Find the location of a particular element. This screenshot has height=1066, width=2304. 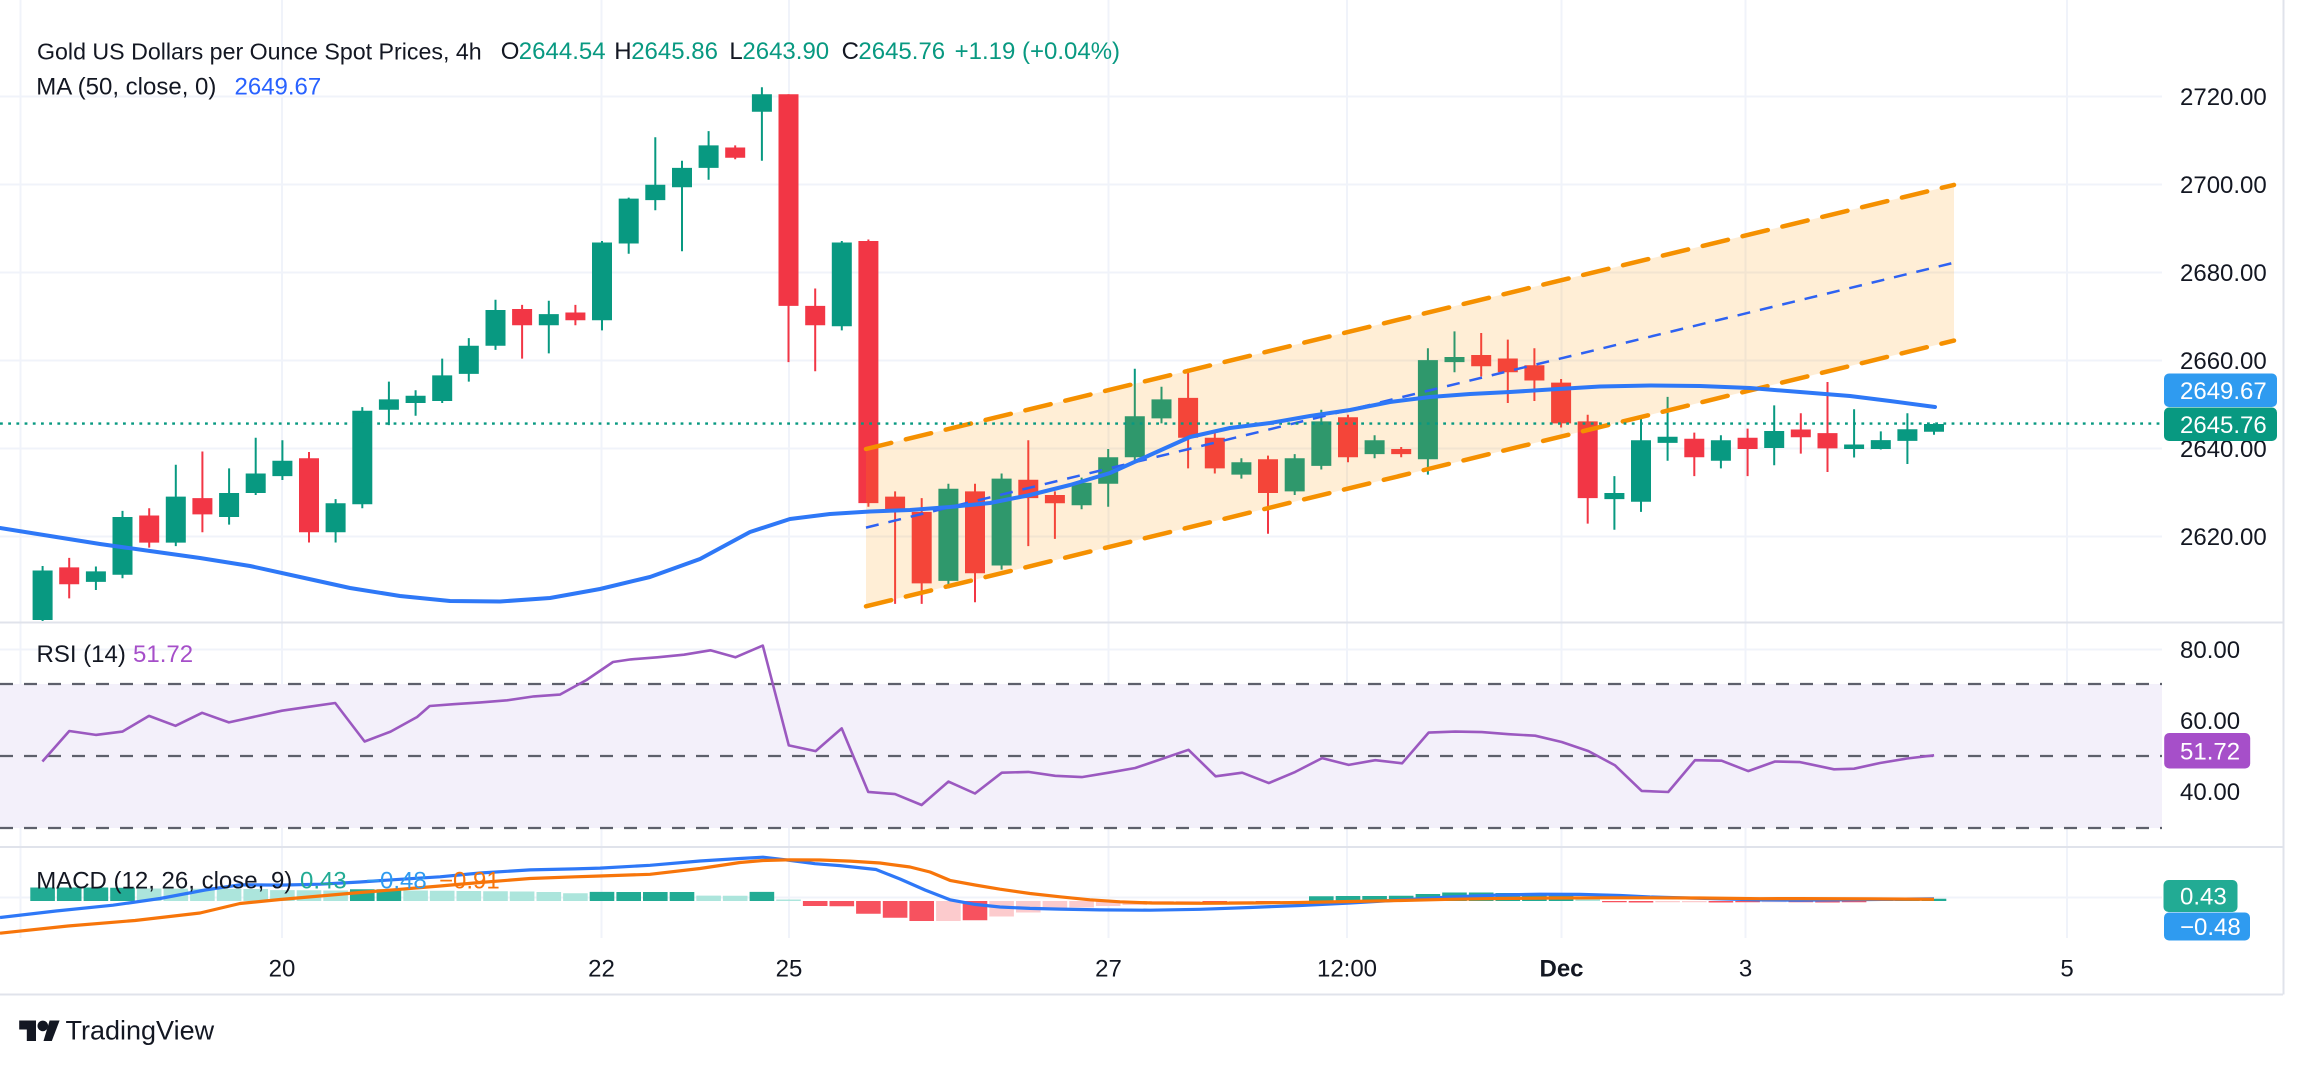

svg-text: 2720.00 is located at coordinates (2223, 97).